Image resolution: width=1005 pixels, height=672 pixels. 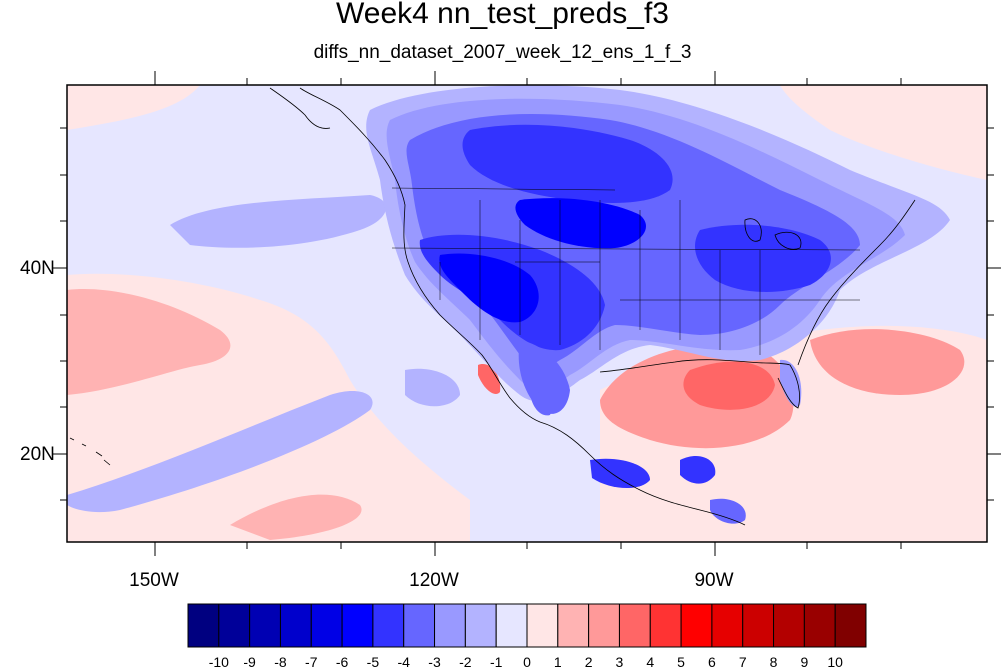 What do you see at coordinates (887, 362) in the screenshot?
I see `field-red-atlantic` at bounding box center [887, 362].